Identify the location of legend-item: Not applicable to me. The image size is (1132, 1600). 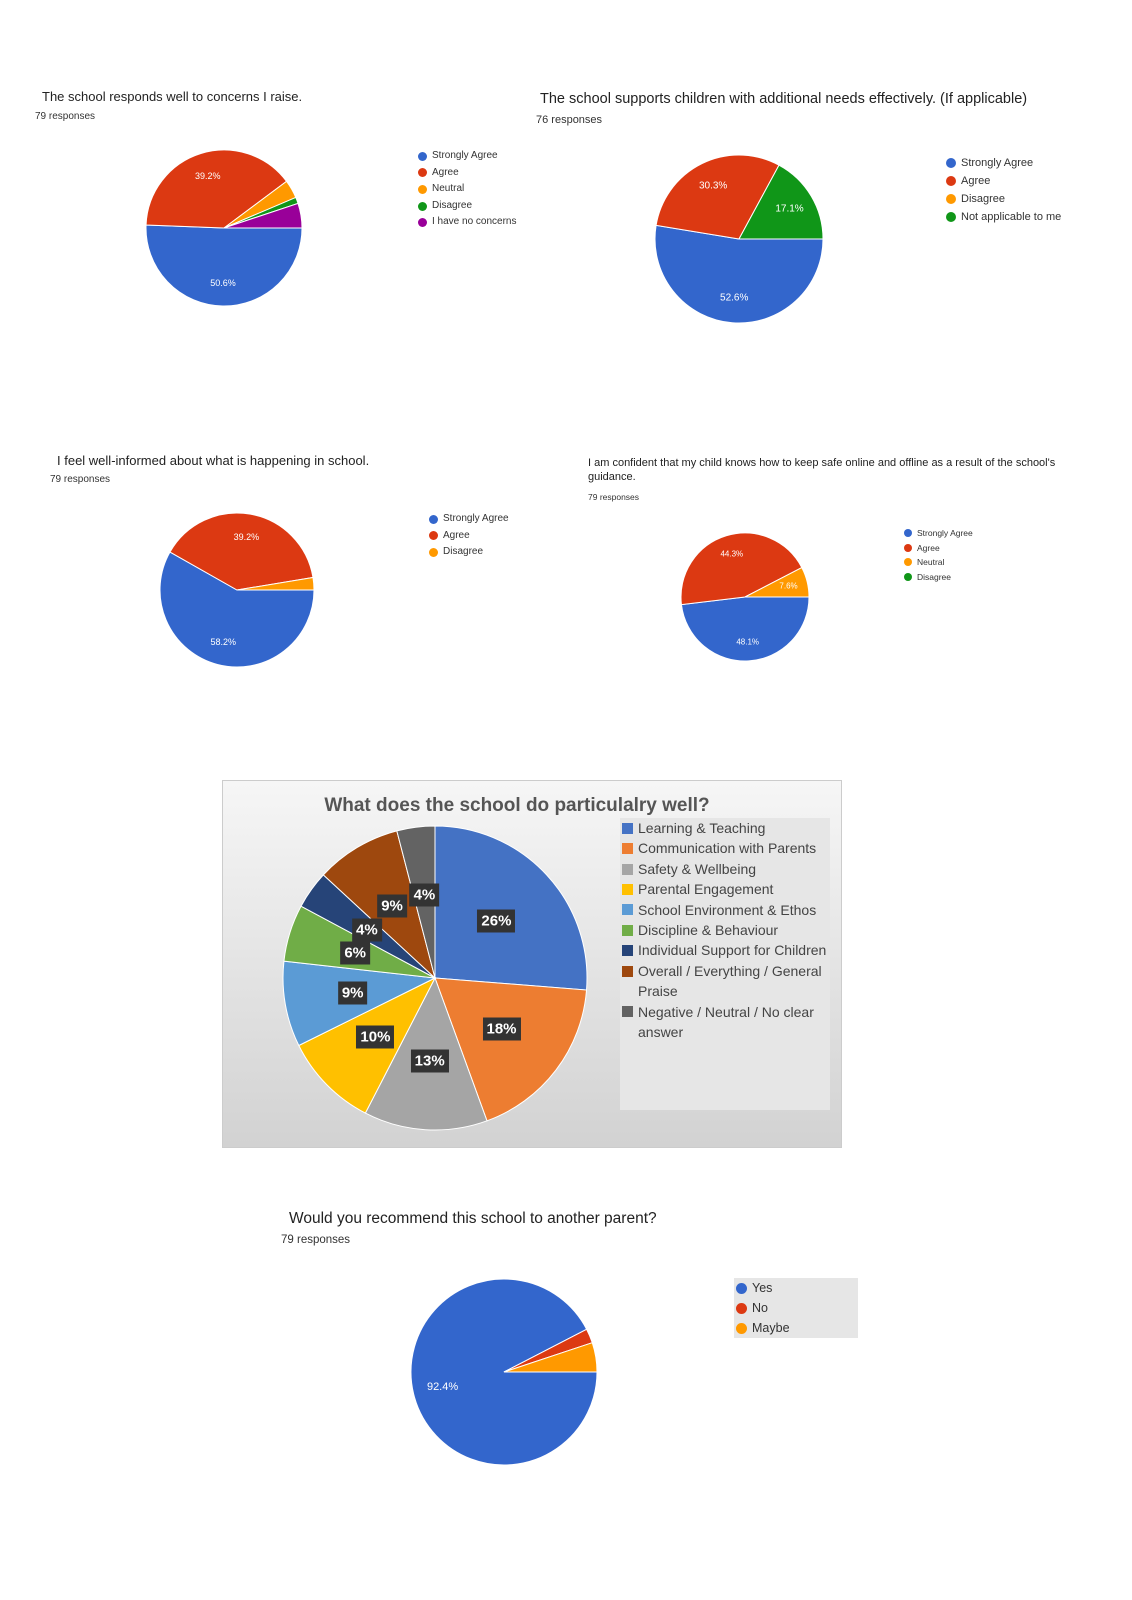
(1026, 217).